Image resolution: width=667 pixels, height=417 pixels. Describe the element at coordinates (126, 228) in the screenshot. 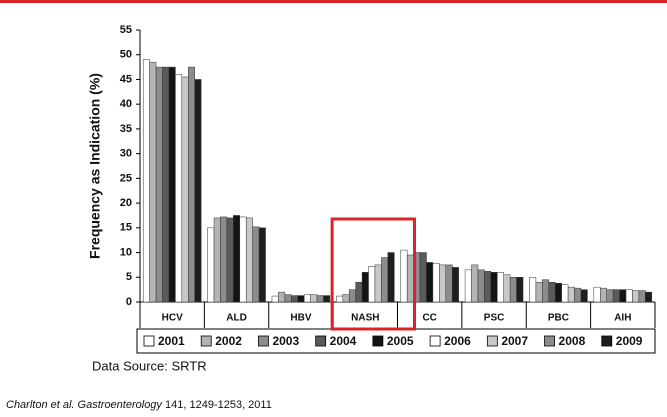

I see `y-tick-label: 15` at that location.